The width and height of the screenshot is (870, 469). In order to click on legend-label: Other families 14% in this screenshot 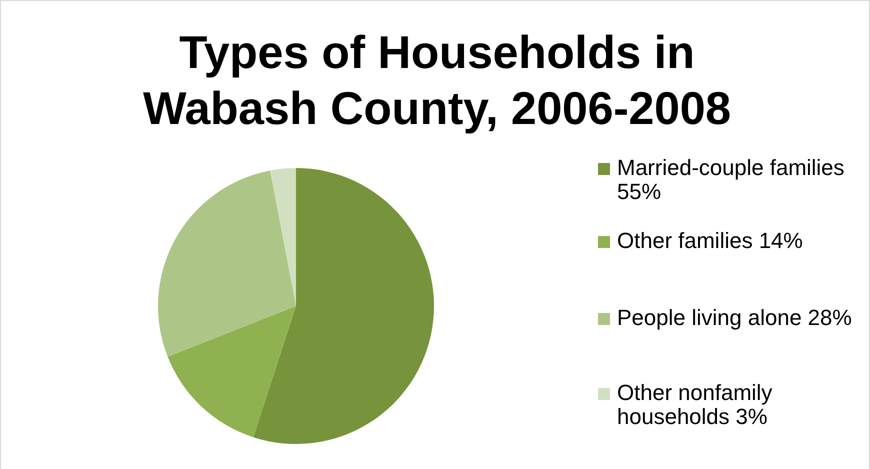, I will do `click(710, 240)`.